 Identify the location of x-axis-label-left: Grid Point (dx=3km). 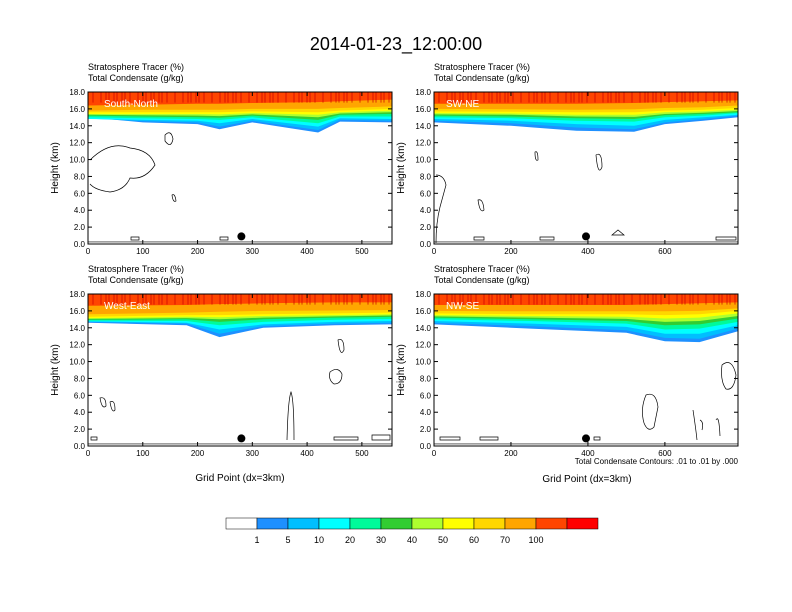
(239, 478).